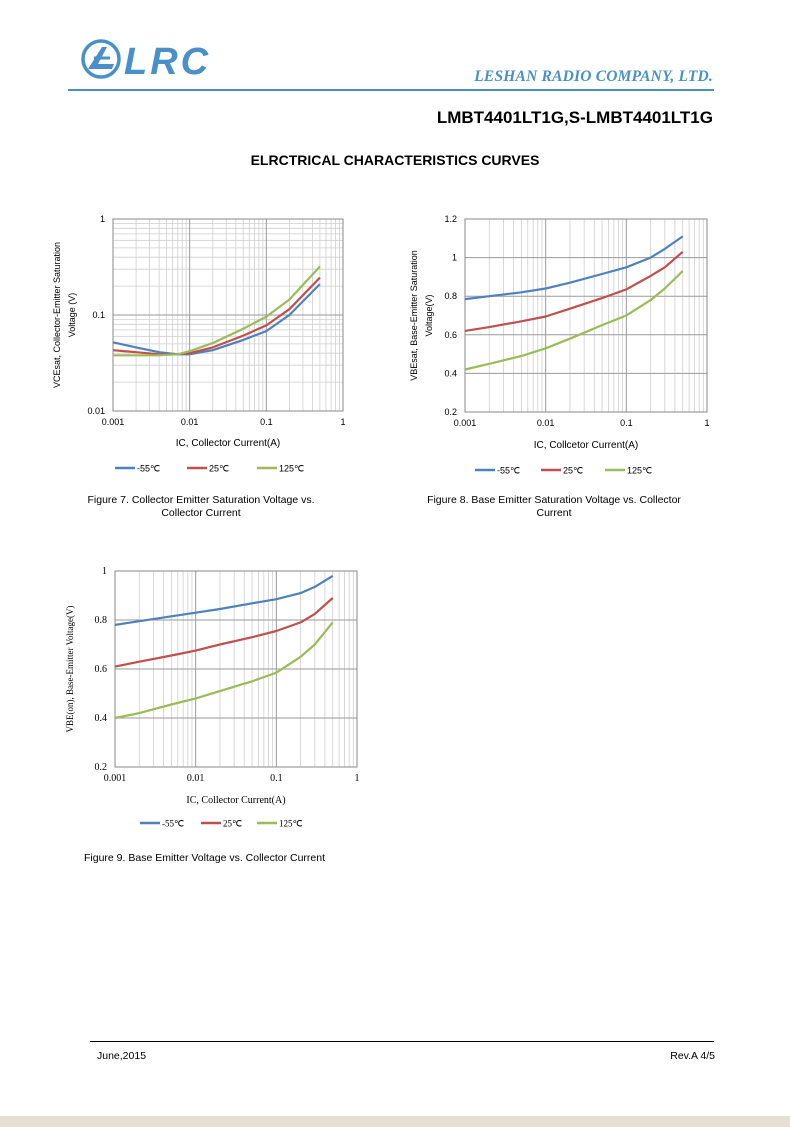  What do you see at coordinates (414, 315) in the screenshot?
I see `y-axis-label: VBEsat, Base-Emitter Saturation` at bounding box center [414, 315].